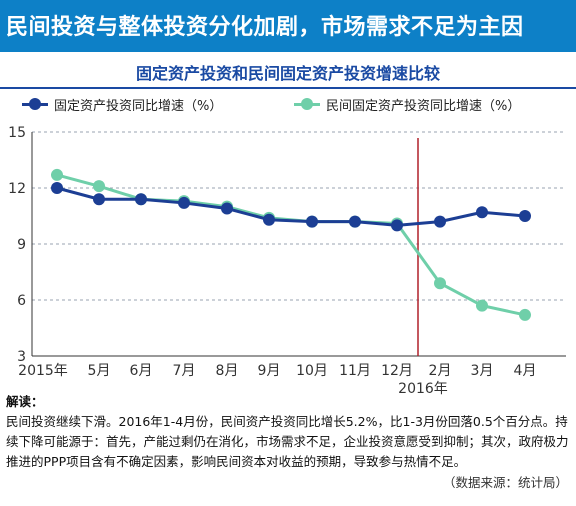  I want to click on legend-label: 民间固定资产投资同比增速（%）, so click(423, 106).